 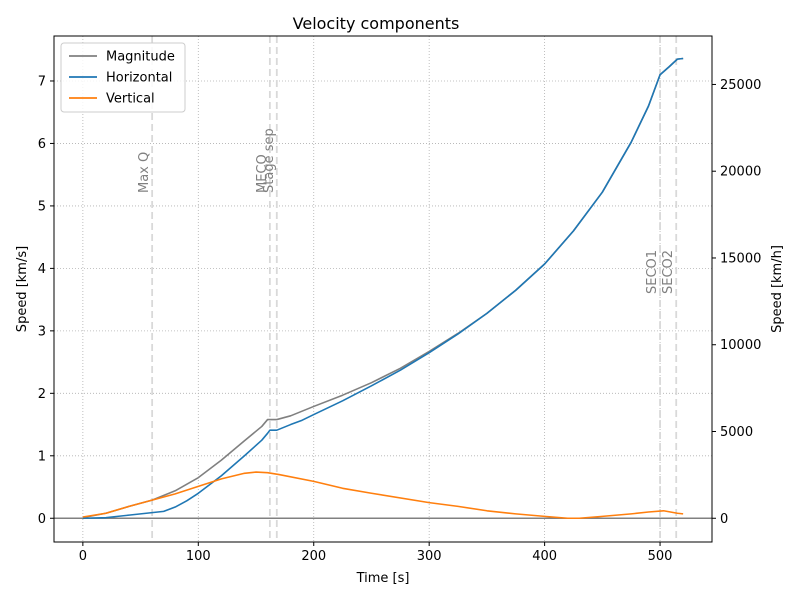 What do you see at coordinates (42, 394) in the screenshot?
I see `y-tick-label: 2` at bounding box center [42, 394].